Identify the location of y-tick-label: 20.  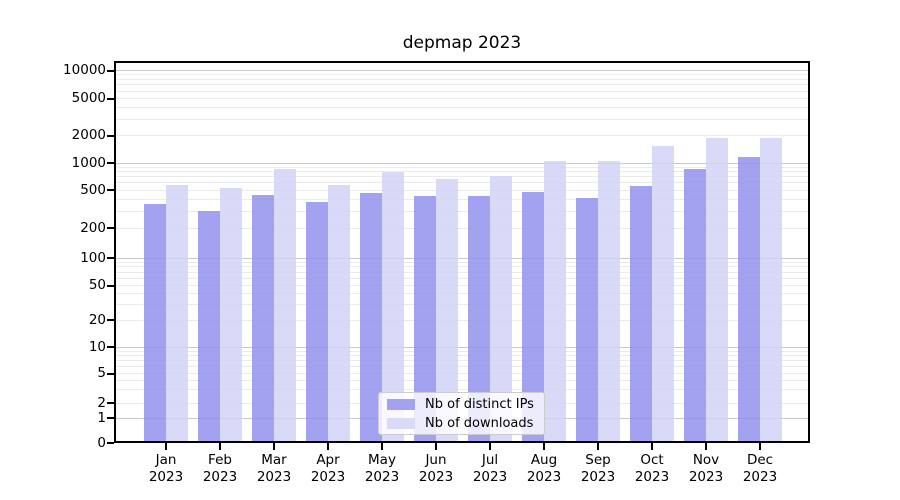
(97, 319).